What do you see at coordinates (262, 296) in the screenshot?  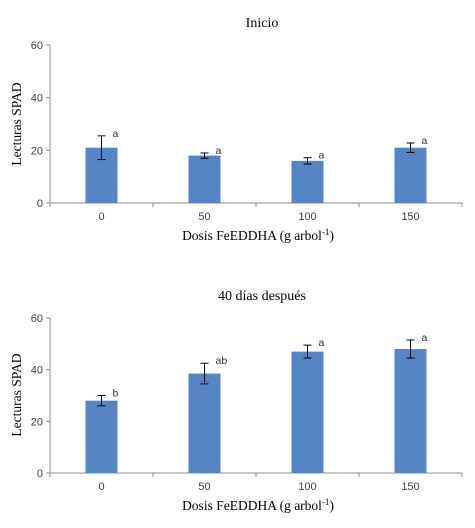 I see `chart-title: 40 días después` at bounding box center [262, 296].